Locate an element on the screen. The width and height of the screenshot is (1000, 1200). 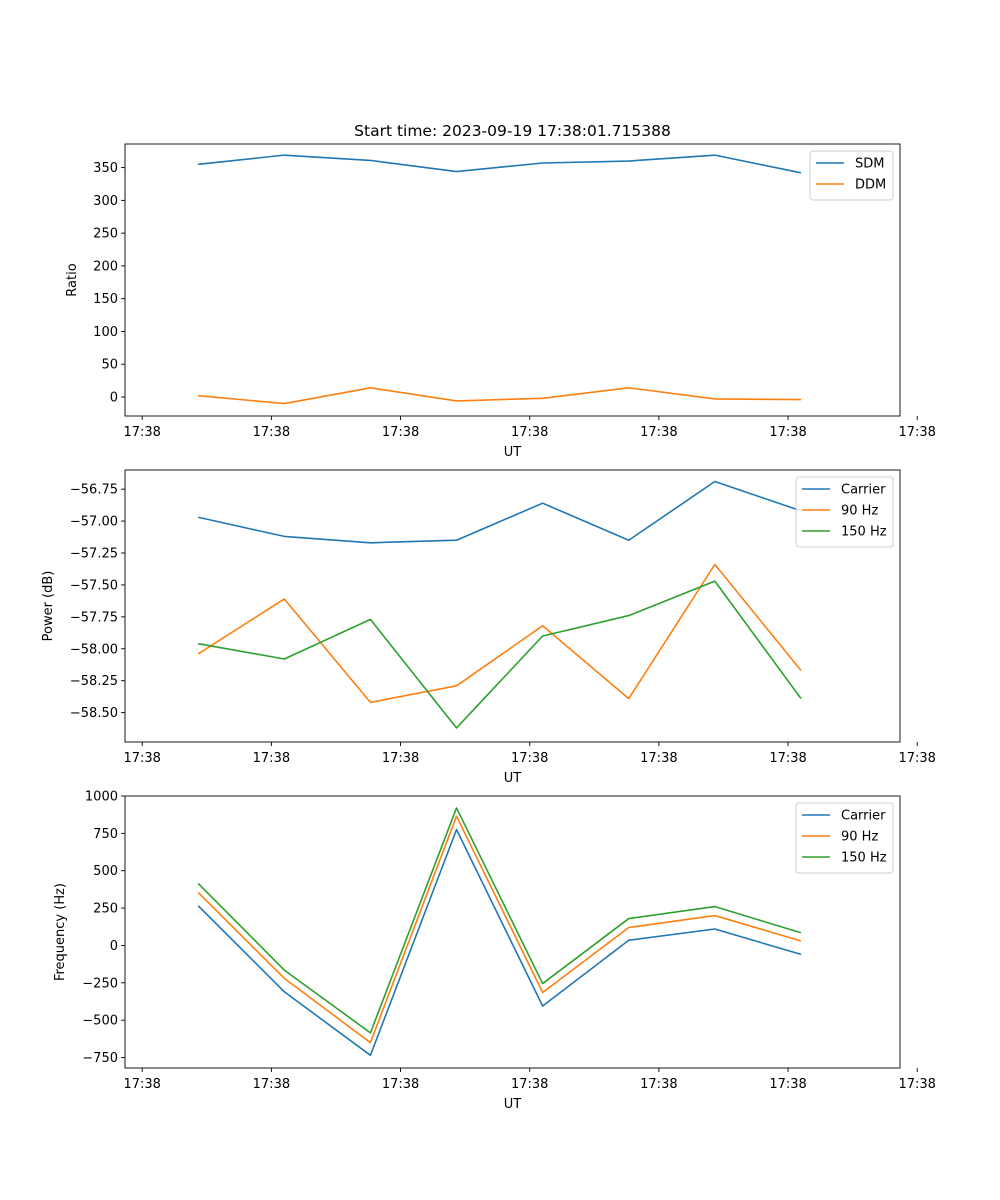
y-axis-label: Frequency (Hz) is located at coordinates (60, 932).